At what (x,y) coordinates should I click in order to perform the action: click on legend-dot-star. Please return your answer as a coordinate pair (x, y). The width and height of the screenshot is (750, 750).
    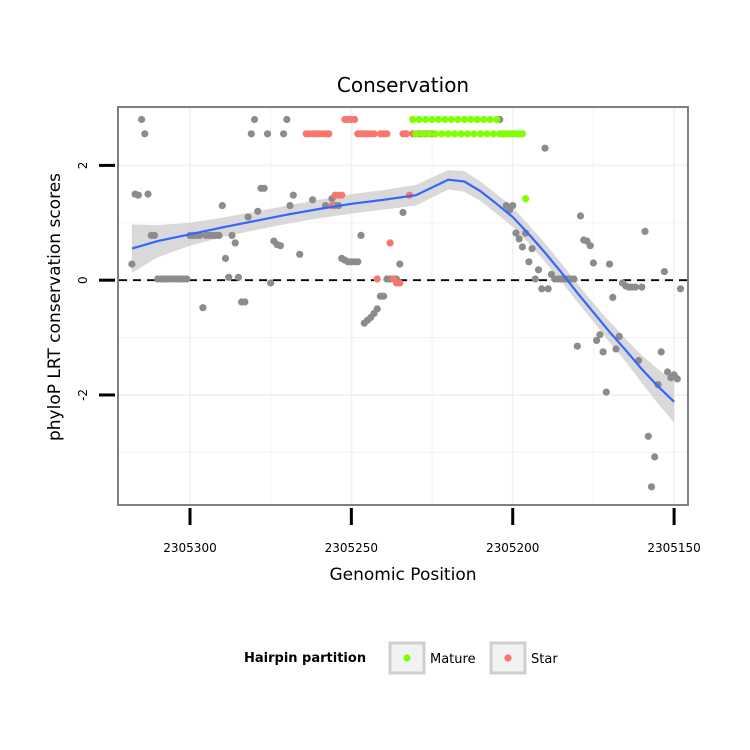
    Looking at the image, I should click on (508, 658).